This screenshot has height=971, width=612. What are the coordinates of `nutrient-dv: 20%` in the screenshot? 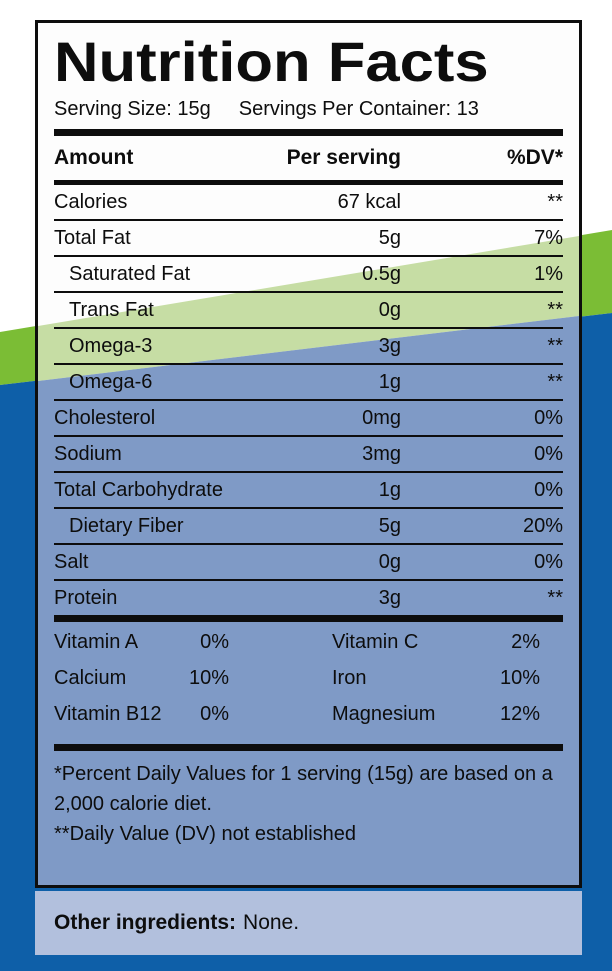 It's located at (542, 525).